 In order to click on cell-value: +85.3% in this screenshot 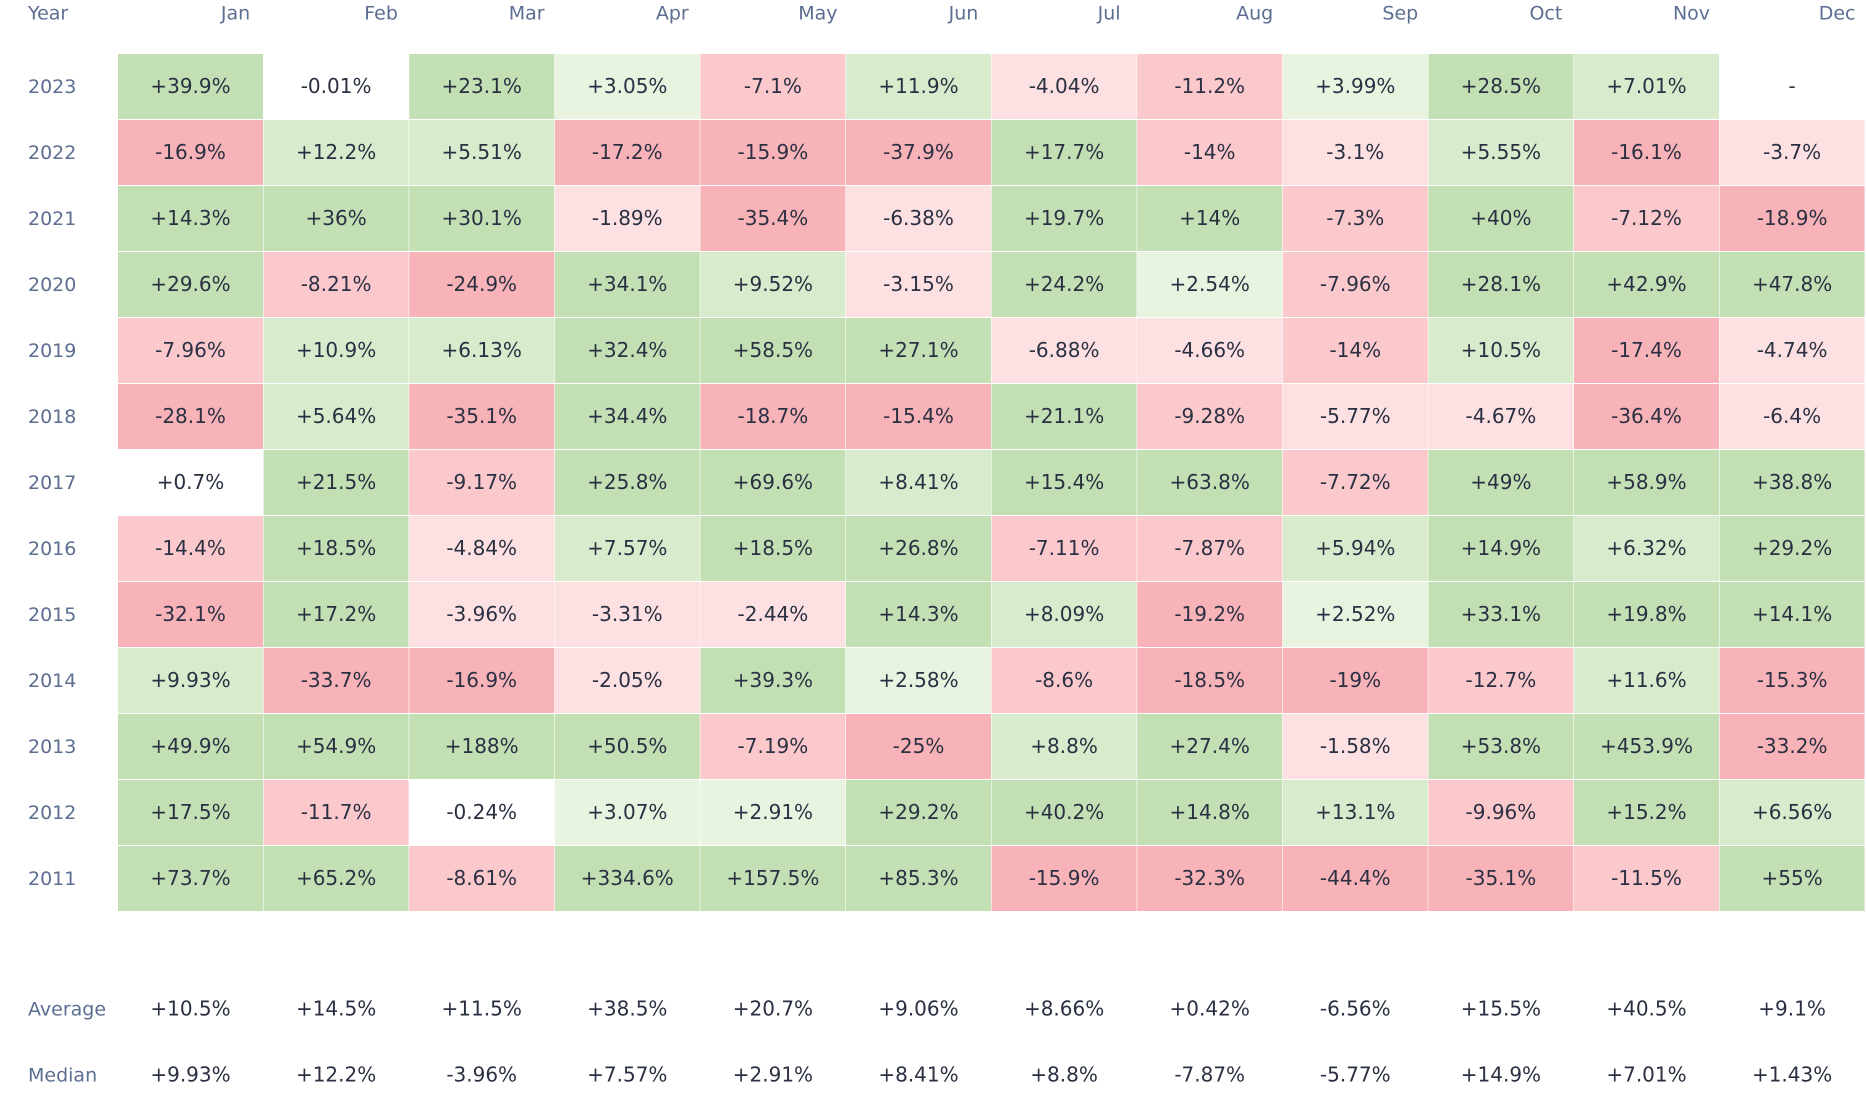, I will do `click(918, 878)`.